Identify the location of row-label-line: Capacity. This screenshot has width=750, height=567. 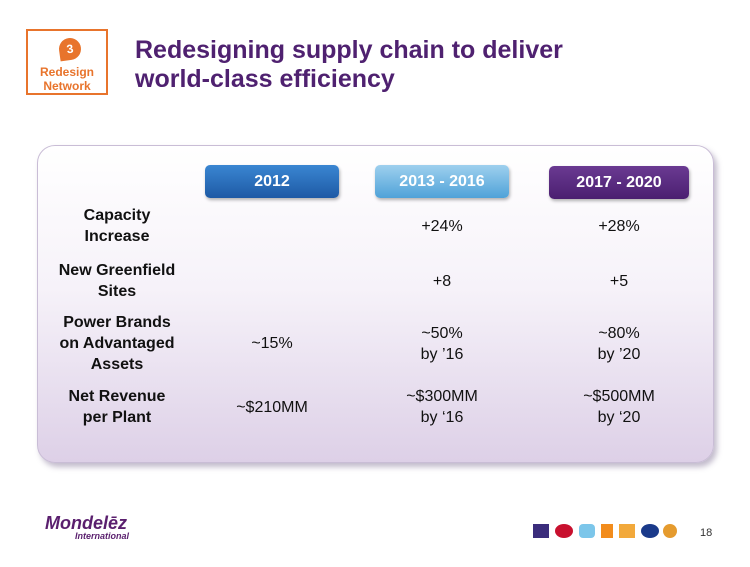
(117, 215).